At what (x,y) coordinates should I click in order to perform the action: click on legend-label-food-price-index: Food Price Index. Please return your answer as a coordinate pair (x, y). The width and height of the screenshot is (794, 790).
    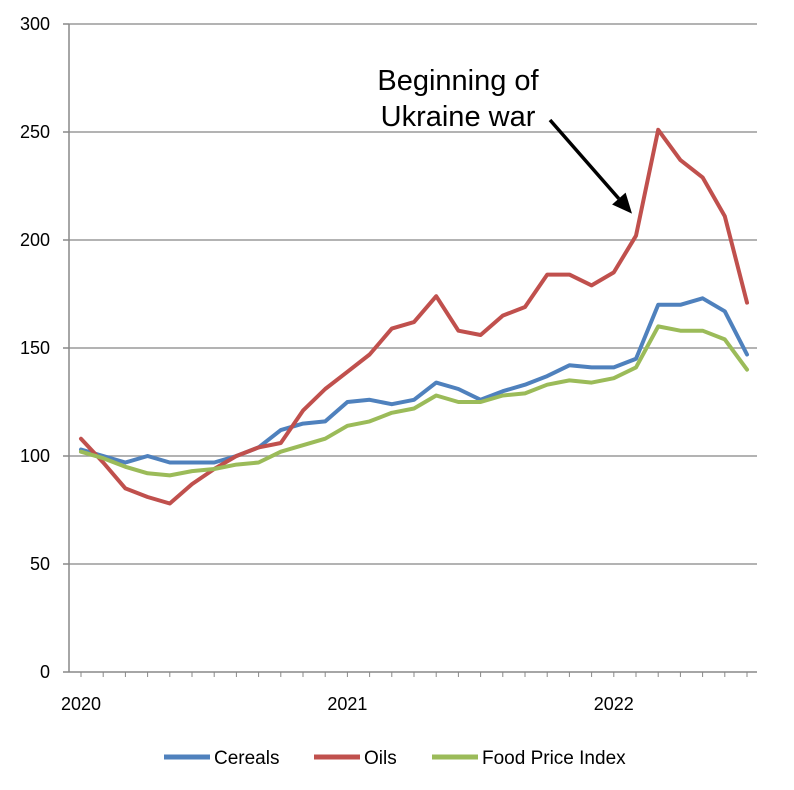
    Looking at the image, I should click on (554, 758).